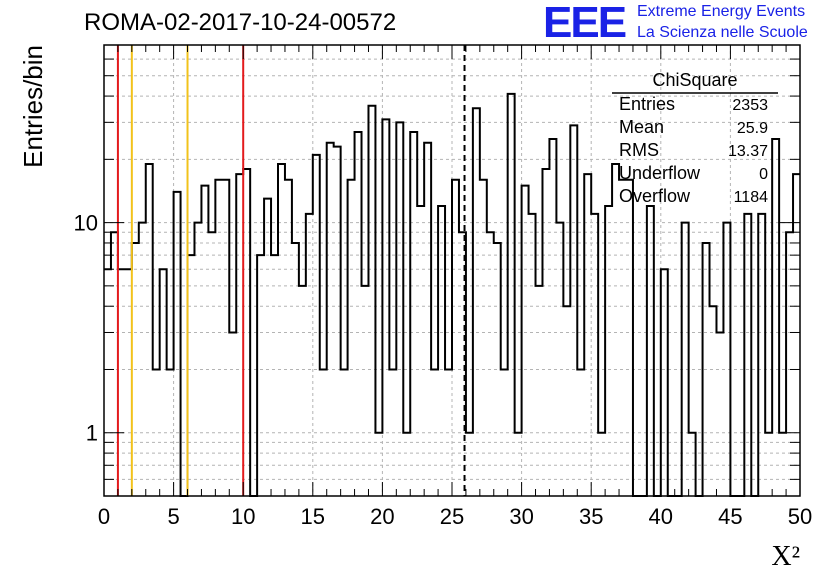 This screenshot has height=572, width=836. Describe the element at coordinates (661, 516) in the screenshot. I see `x-tick-label: 40` at that location.